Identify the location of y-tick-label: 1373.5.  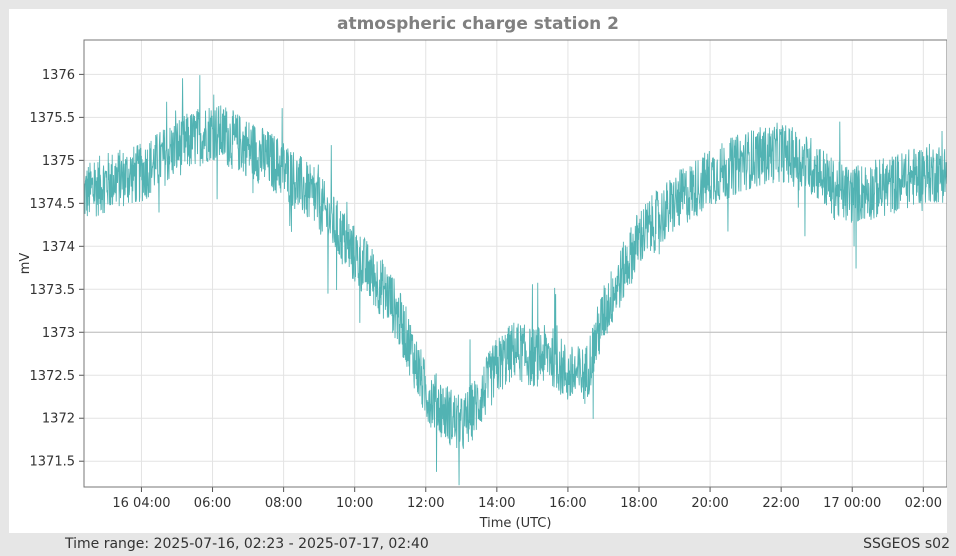
(53, 290).